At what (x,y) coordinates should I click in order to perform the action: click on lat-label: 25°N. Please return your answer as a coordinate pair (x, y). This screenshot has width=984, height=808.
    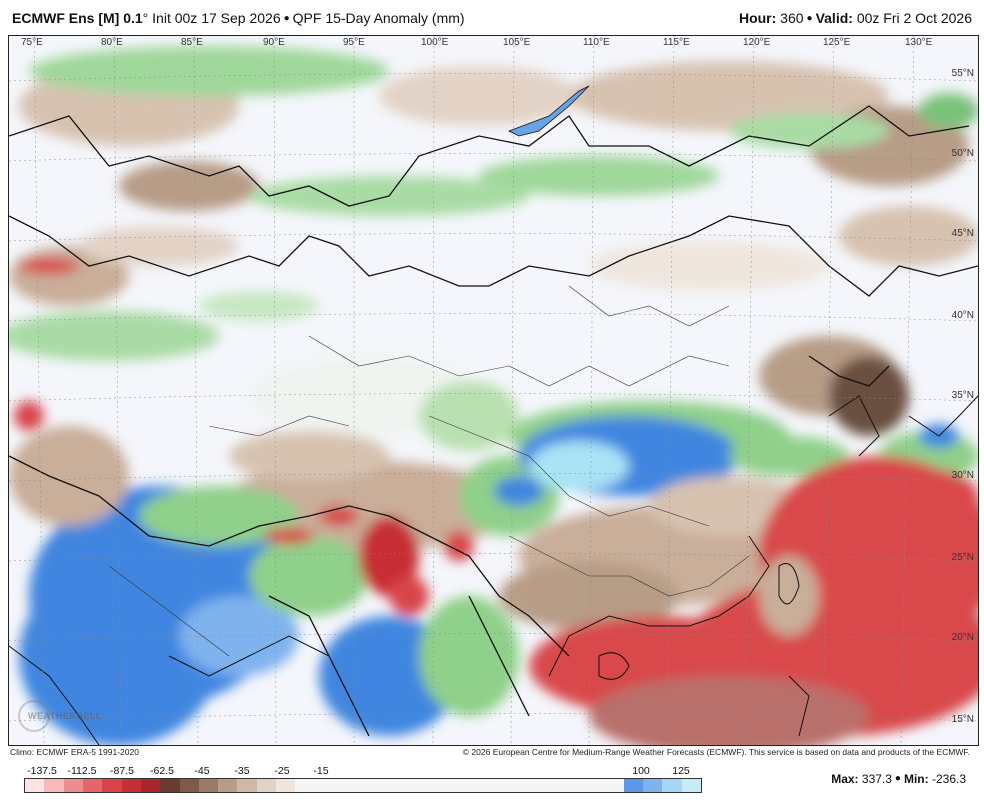
    Looking at the image, I should click on (962, 557).